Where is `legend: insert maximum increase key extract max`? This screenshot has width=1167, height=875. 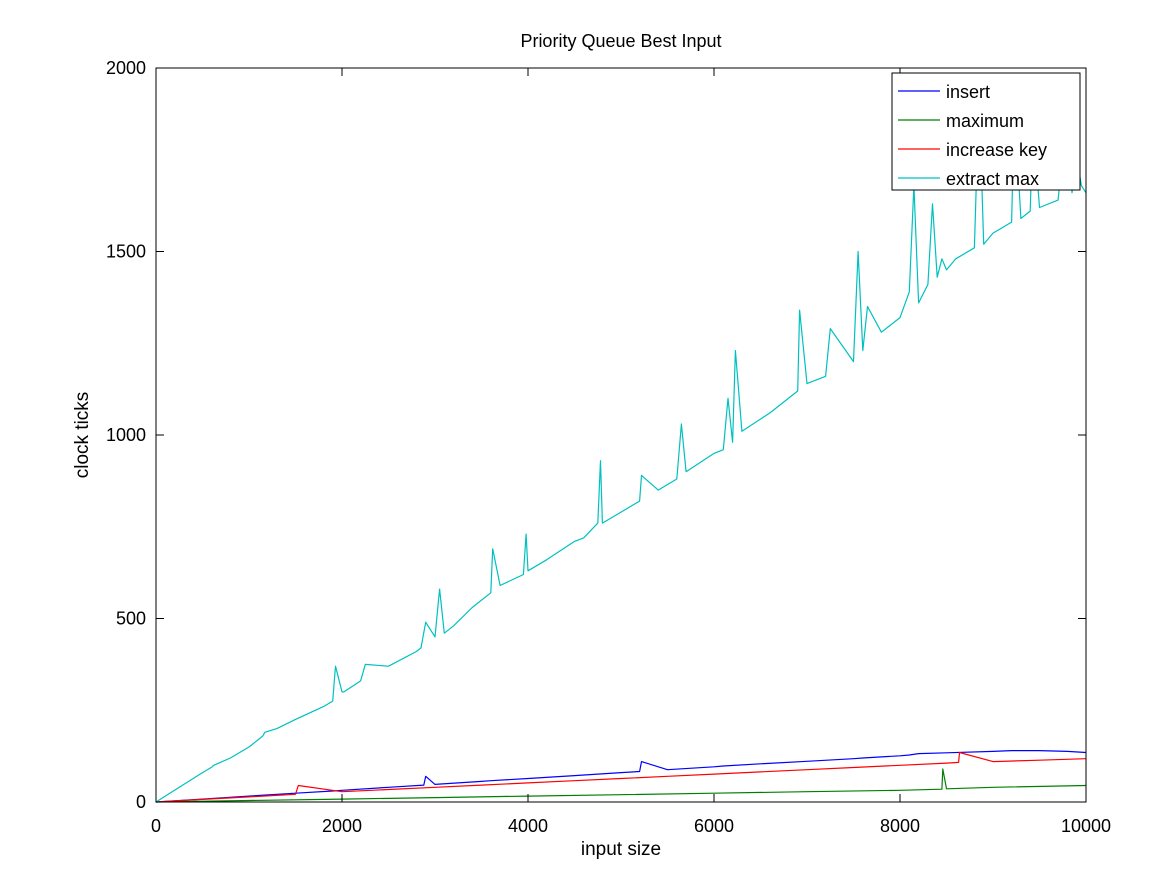
legend: insert maximum increase key extract max is located at coordinates (986, 131).